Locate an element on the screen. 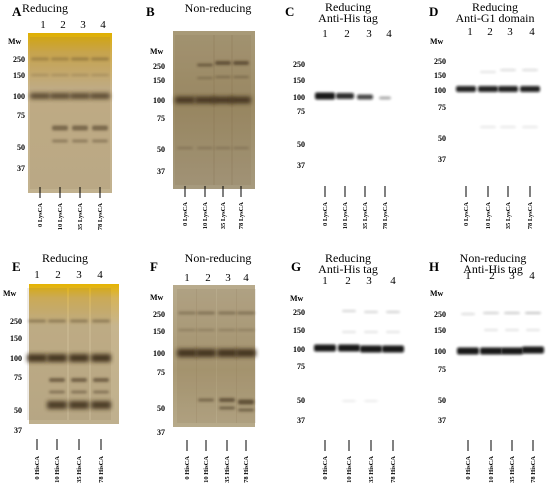 The height and width of the screenshot is (493, 550). sample-label: 78 HisCA is located at coordinates (533, 469).